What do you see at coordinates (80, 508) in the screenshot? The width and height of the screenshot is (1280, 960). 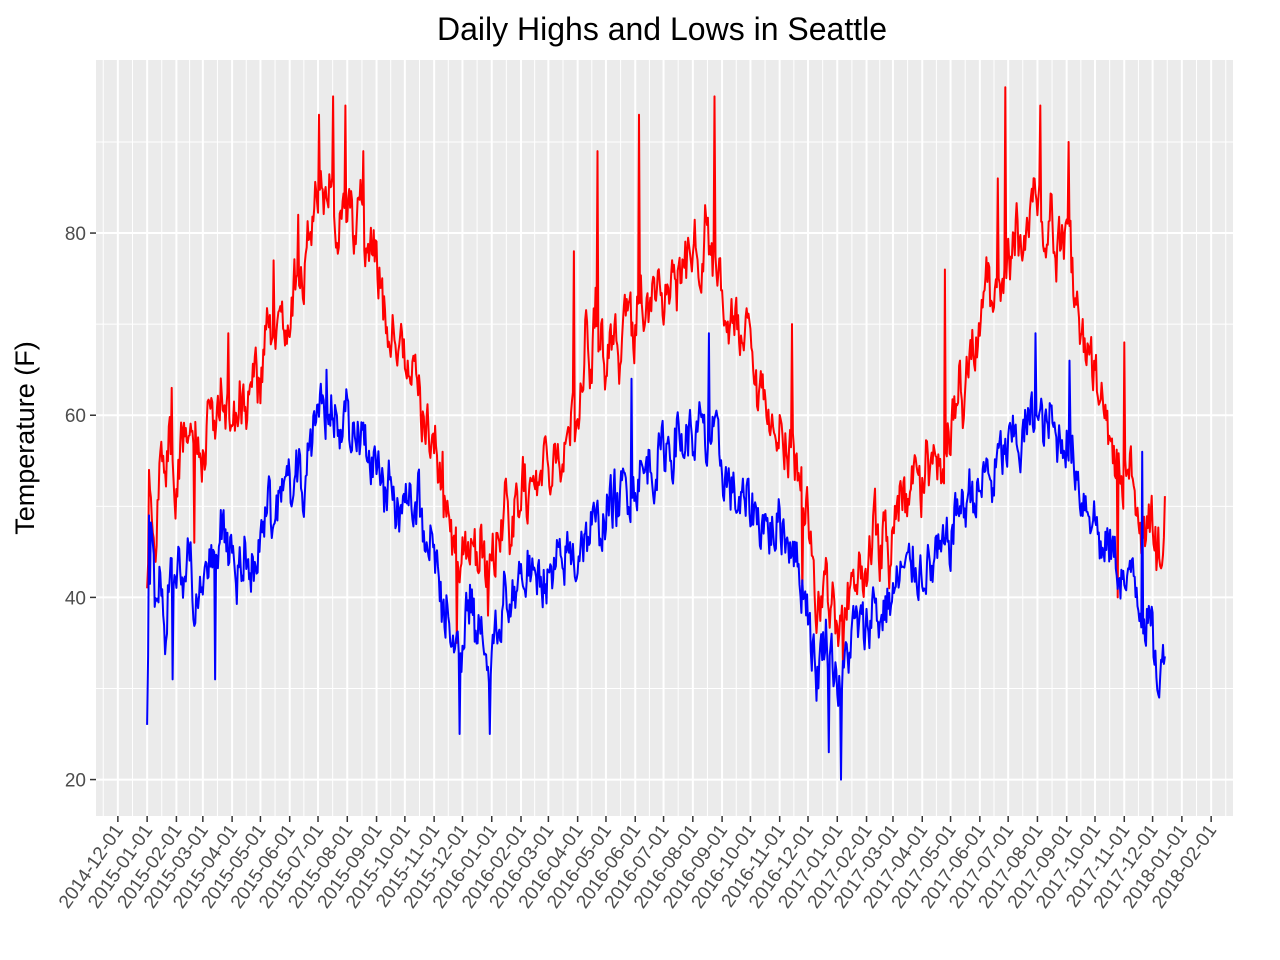 I see `y-axis: 20 40 60 80` at bounding box center [80, 508].